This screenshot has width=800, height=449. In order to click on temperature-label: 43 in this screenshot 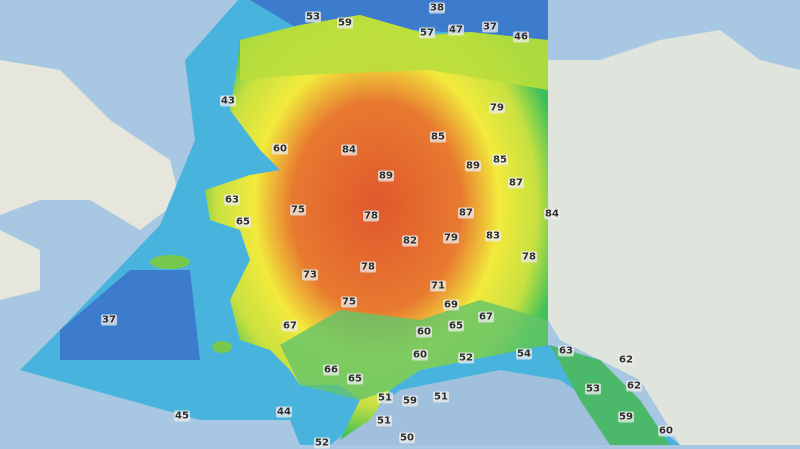, I will do `click(228, 101)`.